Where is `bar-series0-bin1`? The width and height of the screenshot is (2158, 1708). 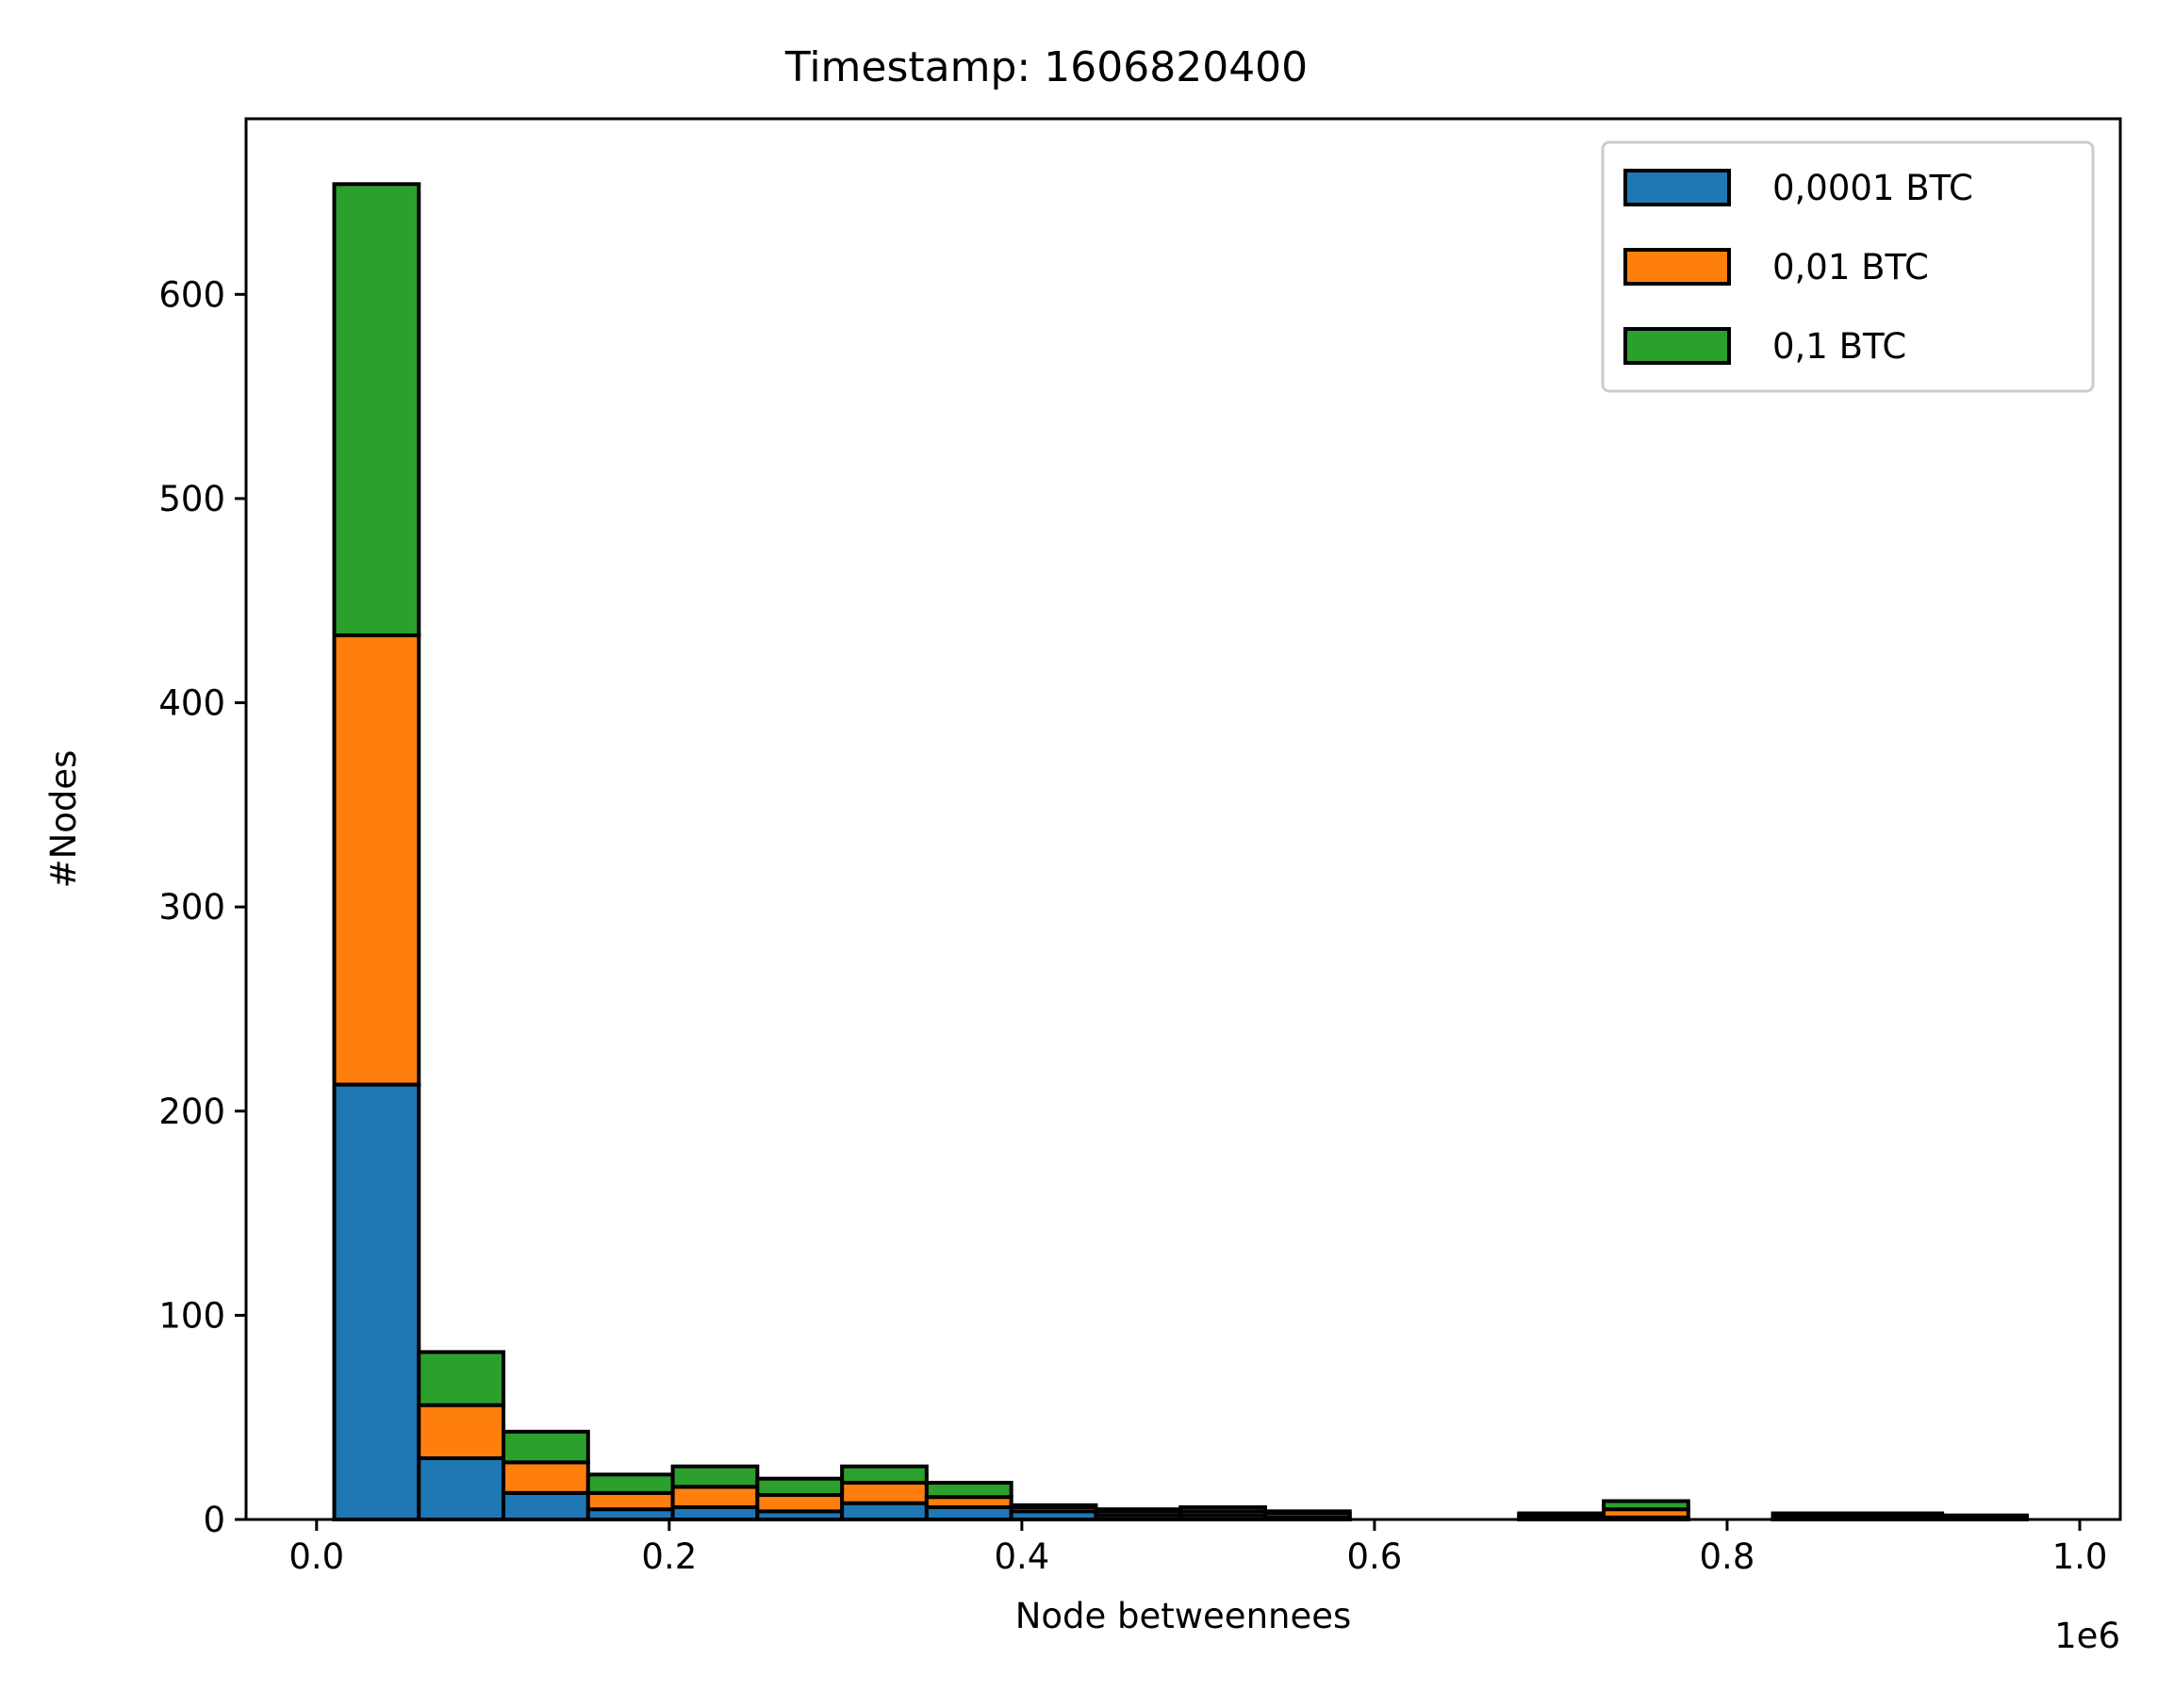 bar-series0-bin1 is located at coordinates (461, 1489).